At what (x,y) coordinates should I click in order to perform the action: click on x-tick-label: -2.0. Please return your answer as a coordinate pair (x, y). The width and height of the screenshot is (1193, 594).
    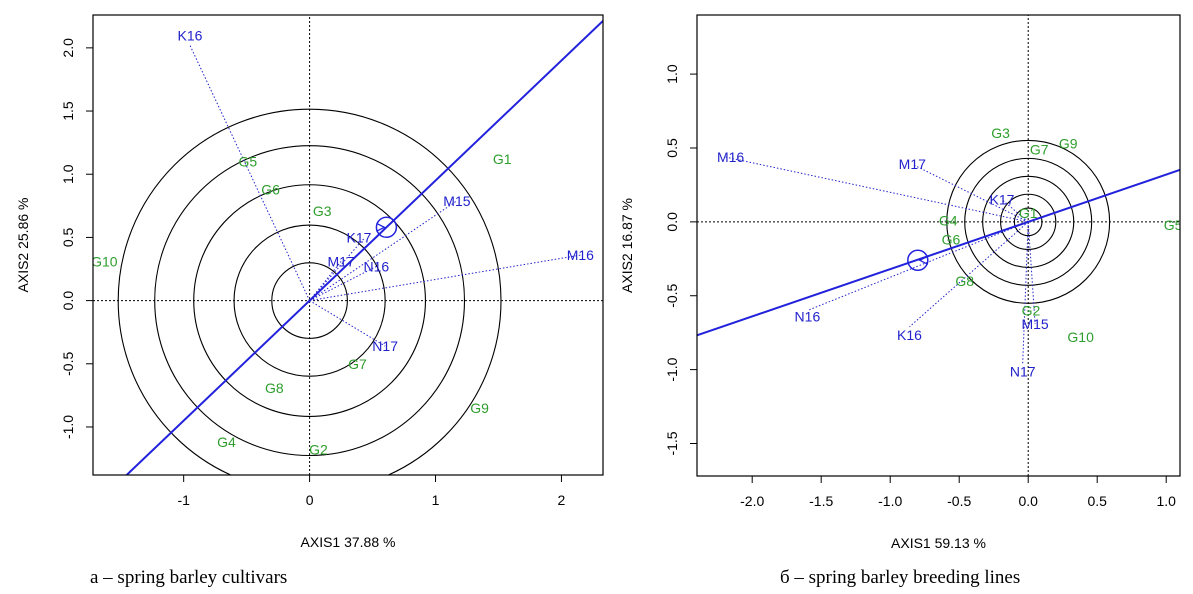
    Looking at the image, I should click on (752, 501).